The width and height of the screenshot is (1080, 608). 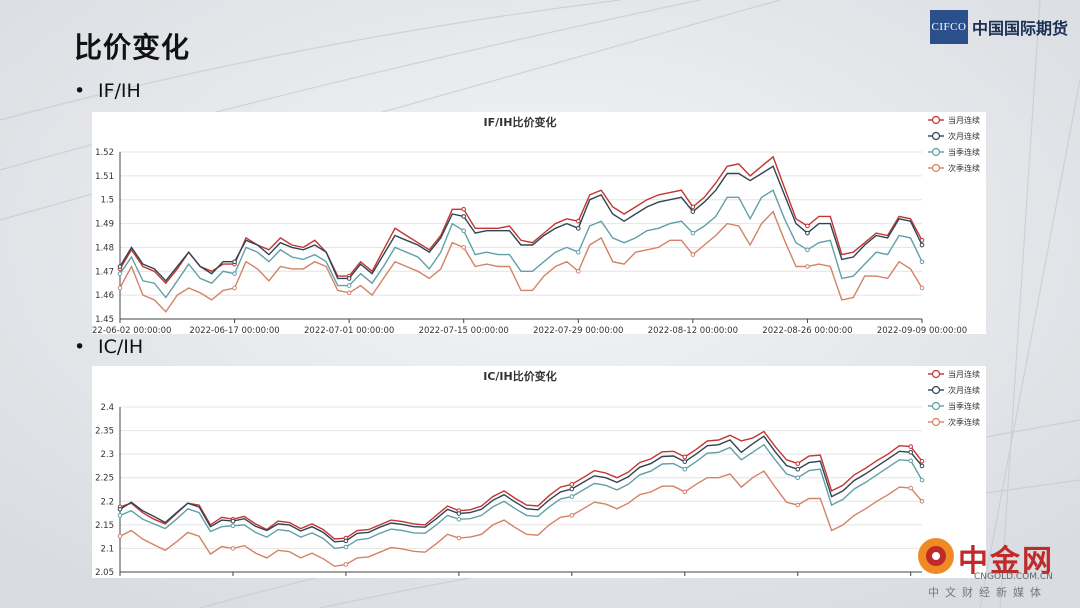 I want to click on x-tick-label: 2022-07-29 00:00:00, so click(x=578, y=330).